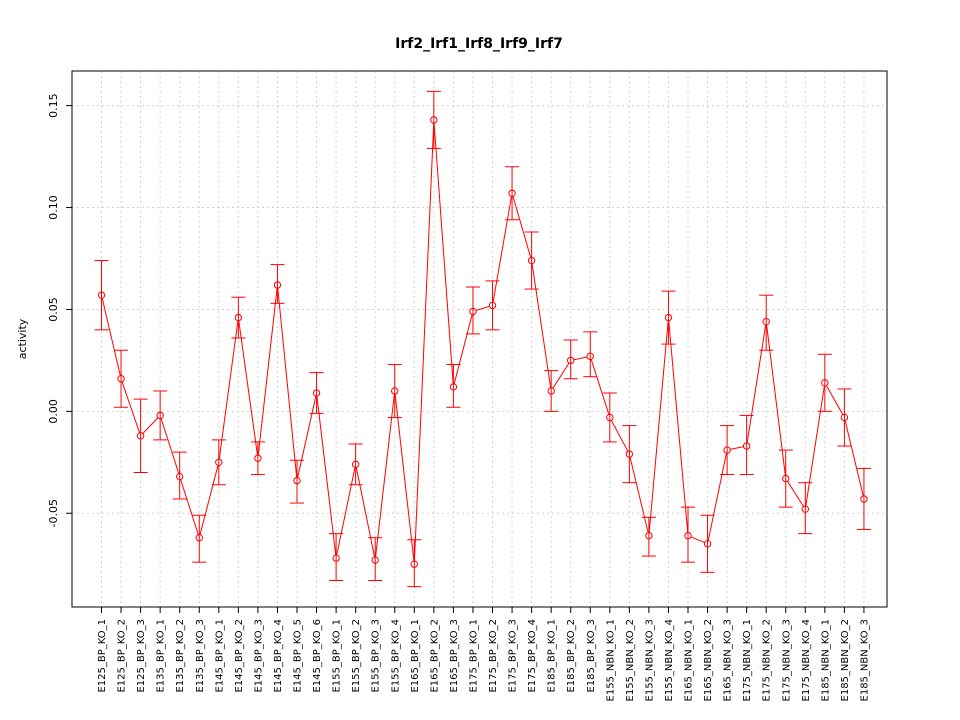 The height and width of the screenshot is (720, 960). What do you see at coordinates (376, 656) in the screenshot?
I see `x-tick-label: E155_BP_KO_3` at bounding box center [376, 656].